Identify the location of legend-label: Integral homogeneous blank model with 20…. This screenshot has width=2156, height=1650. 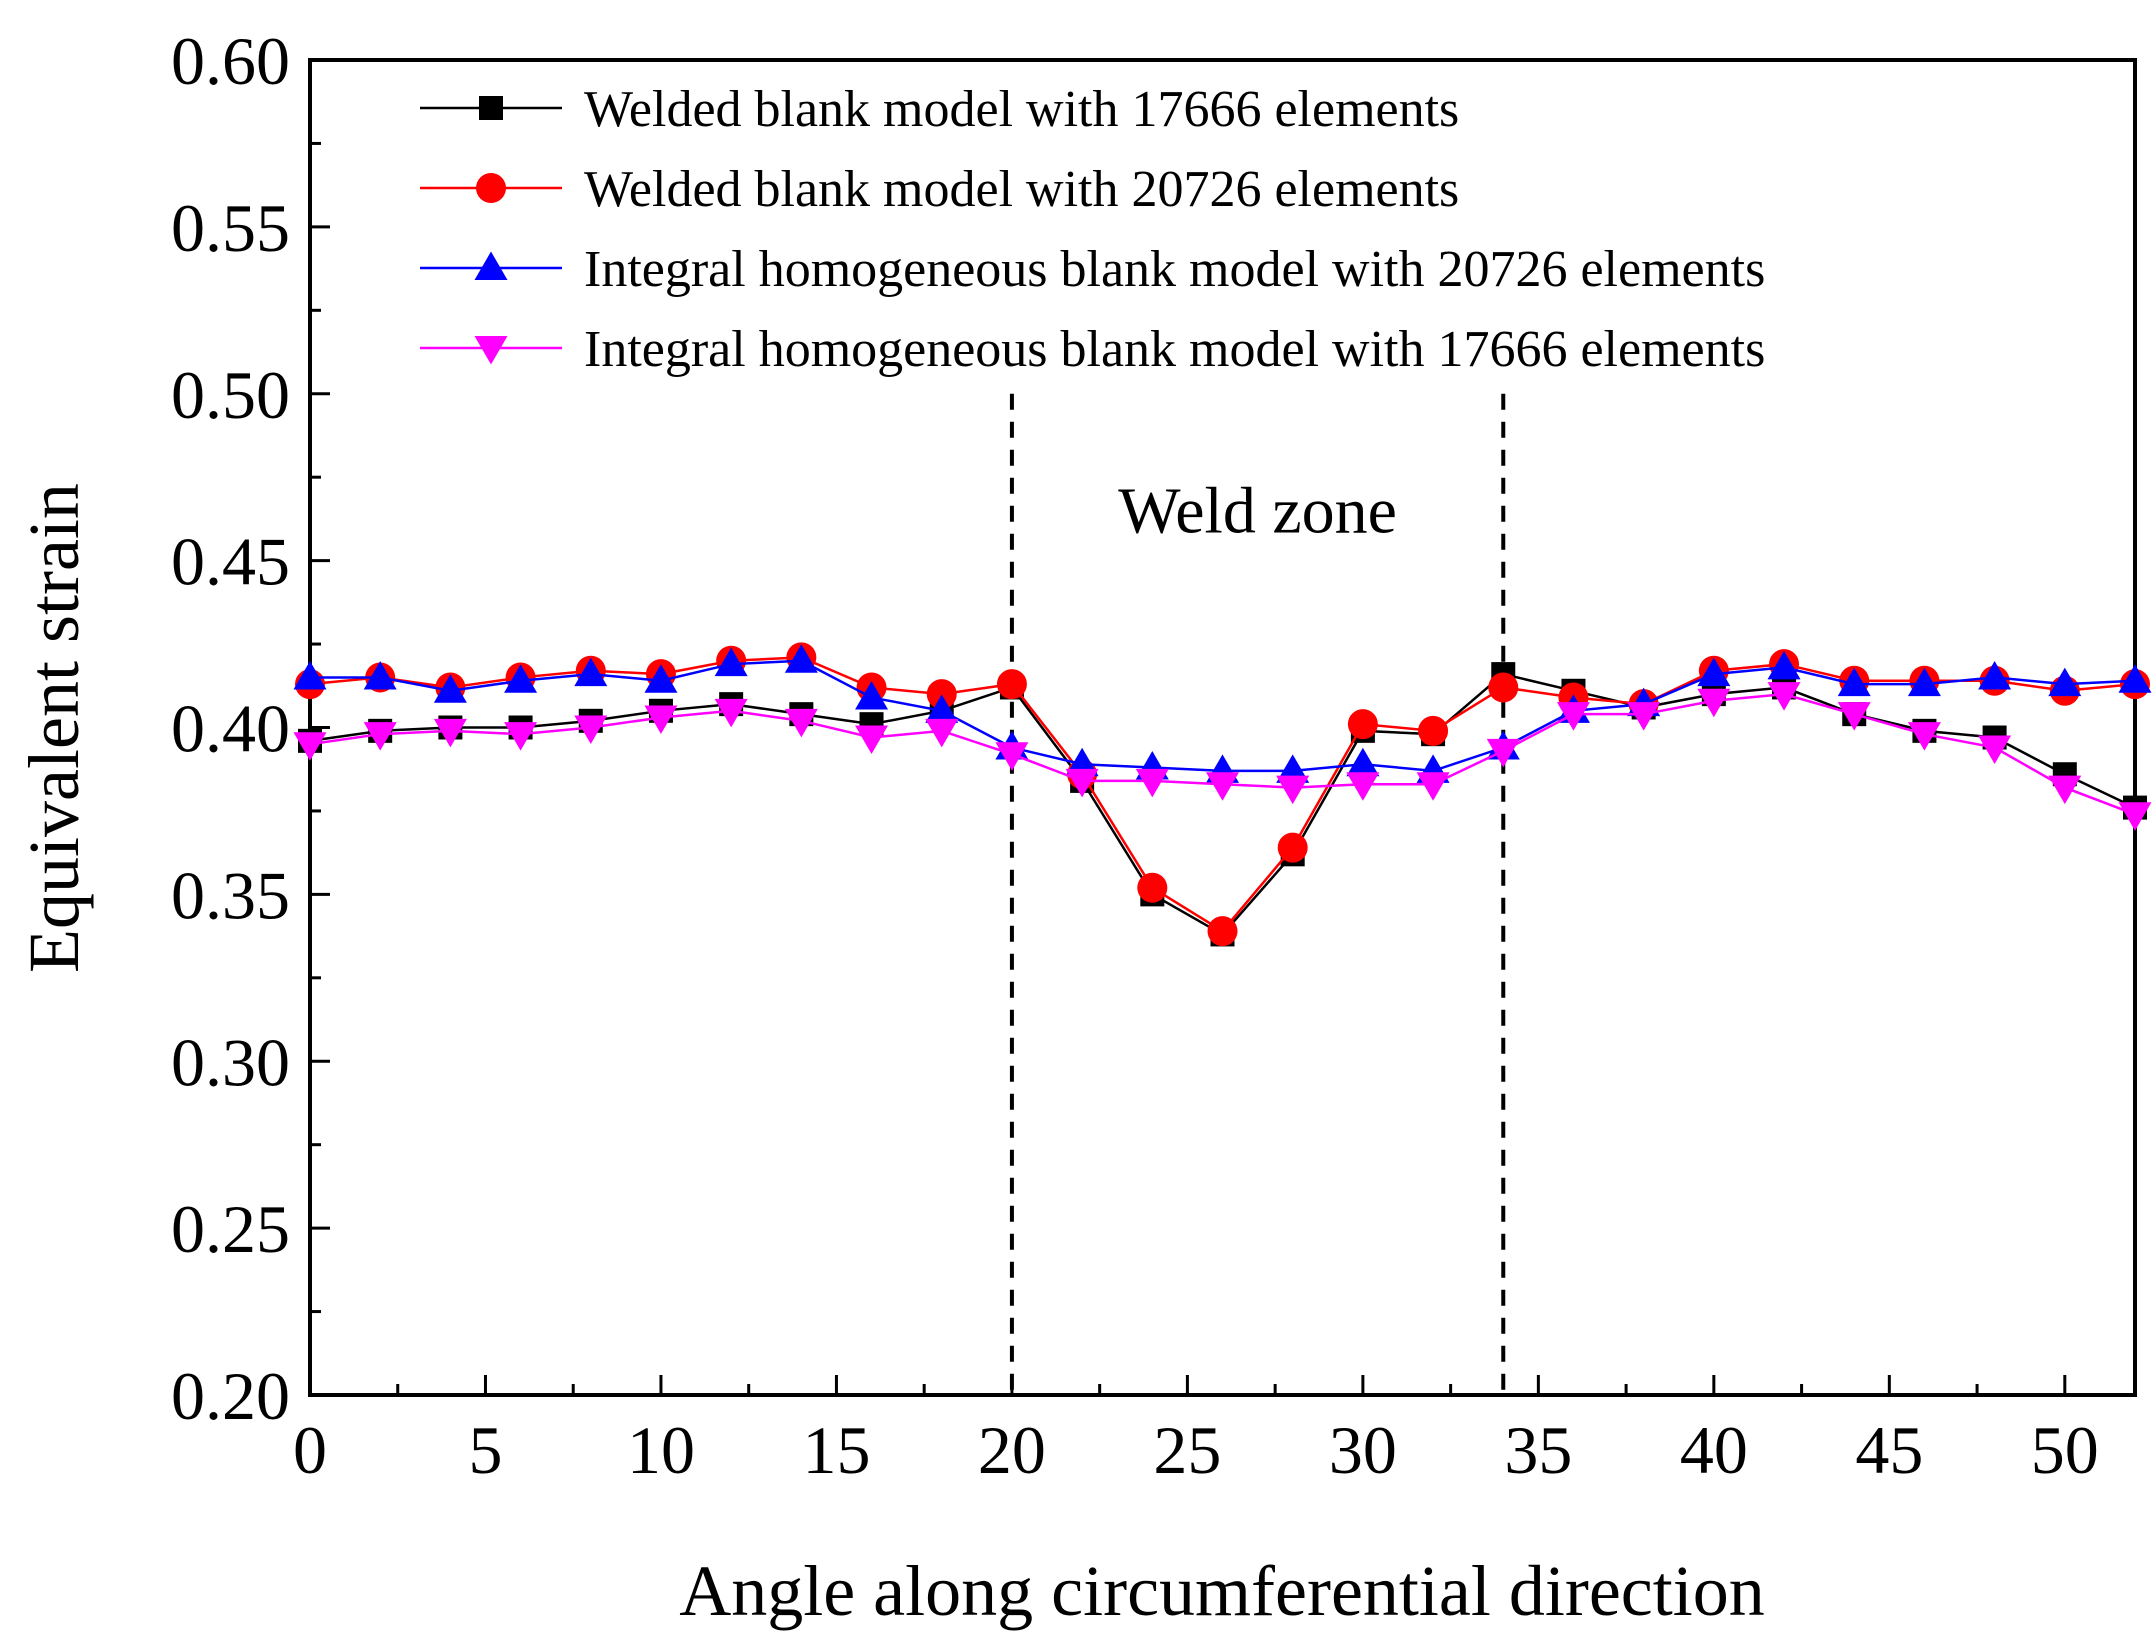
(1174, 269).